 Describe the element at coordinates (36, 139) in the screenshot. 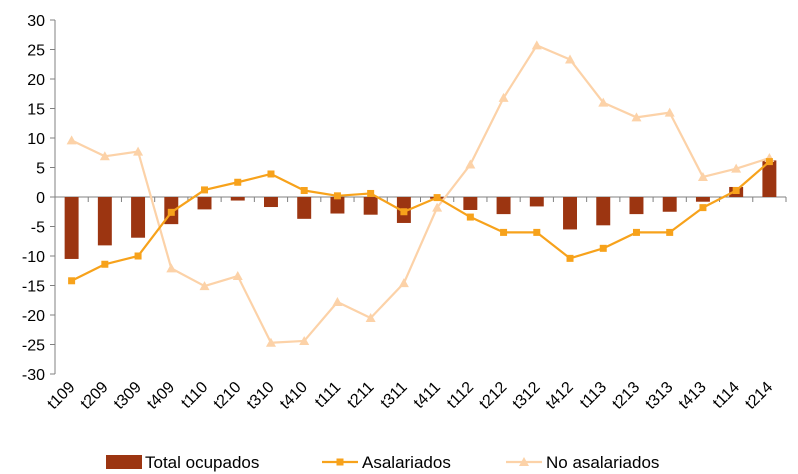

I see `y-tick-label: 10` at that location.